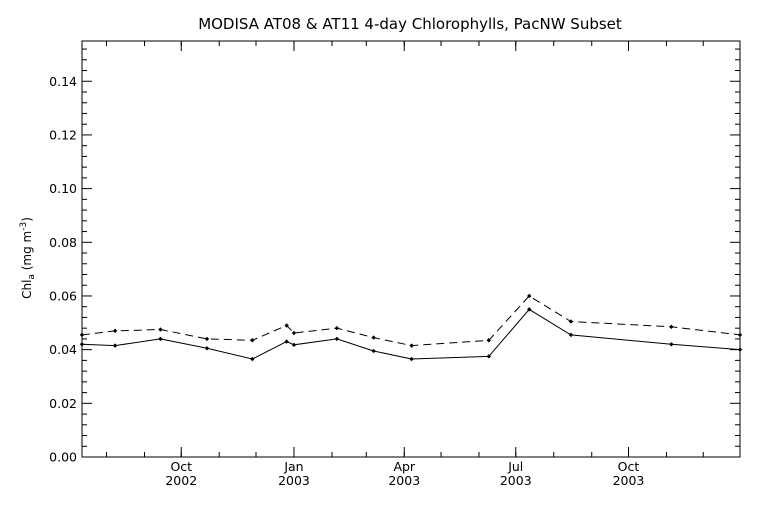 The image size is (768, 512). Describe the element at coordinates (24, 226) in the screenshot. I see `y-axis-label-superscript: -3` at that location.